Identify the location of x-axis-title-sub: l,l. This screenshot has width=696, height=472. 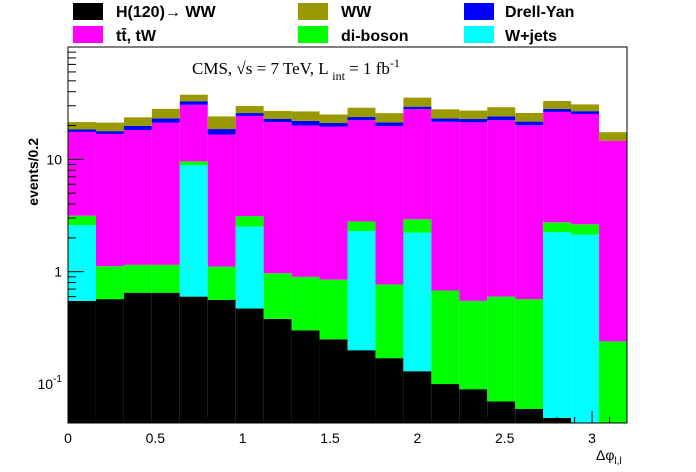
(617, 461).